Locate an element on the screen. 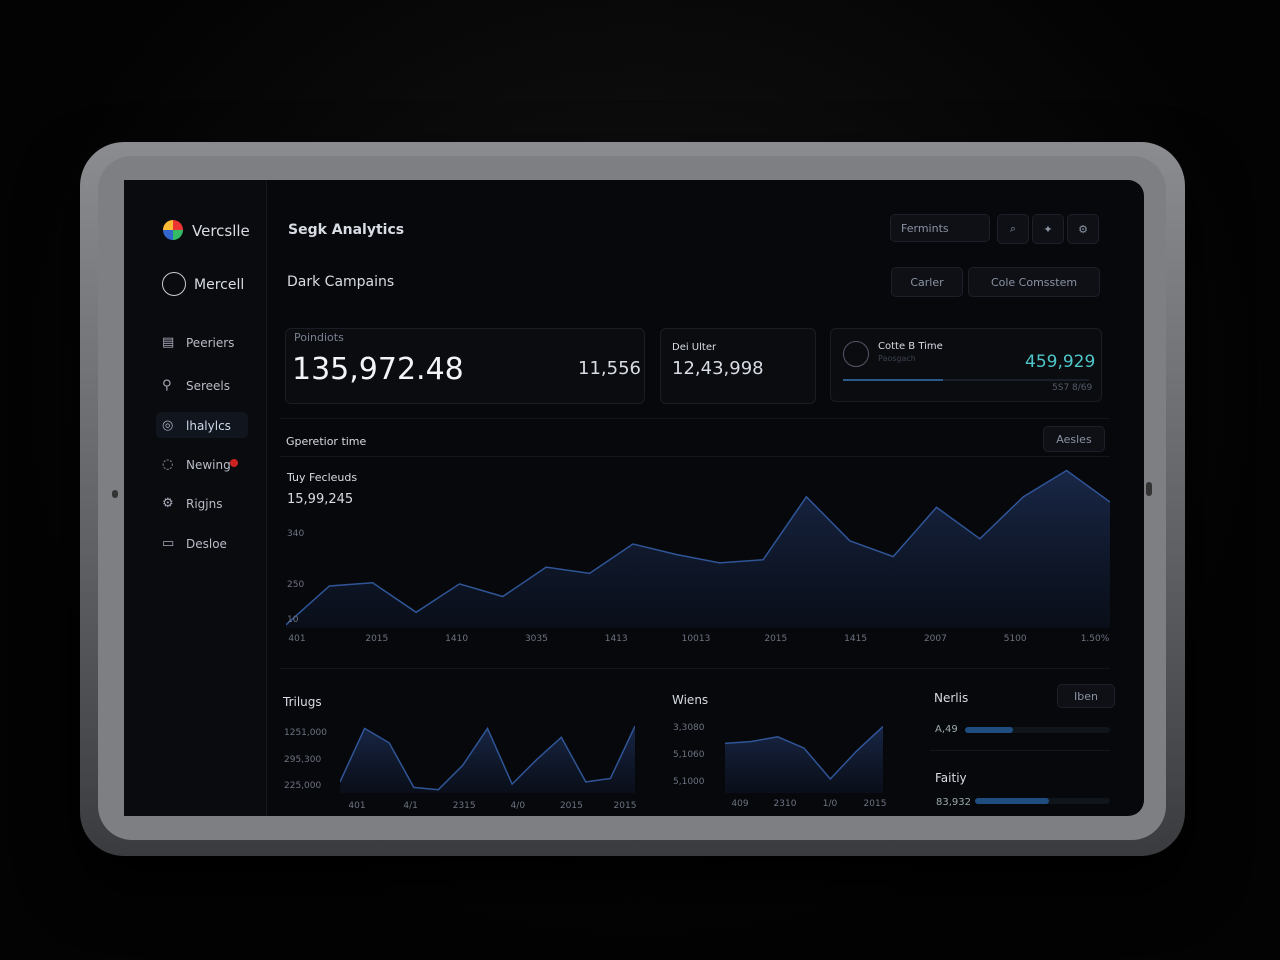  filter-button: Carler is located at coordinates (927, 282).